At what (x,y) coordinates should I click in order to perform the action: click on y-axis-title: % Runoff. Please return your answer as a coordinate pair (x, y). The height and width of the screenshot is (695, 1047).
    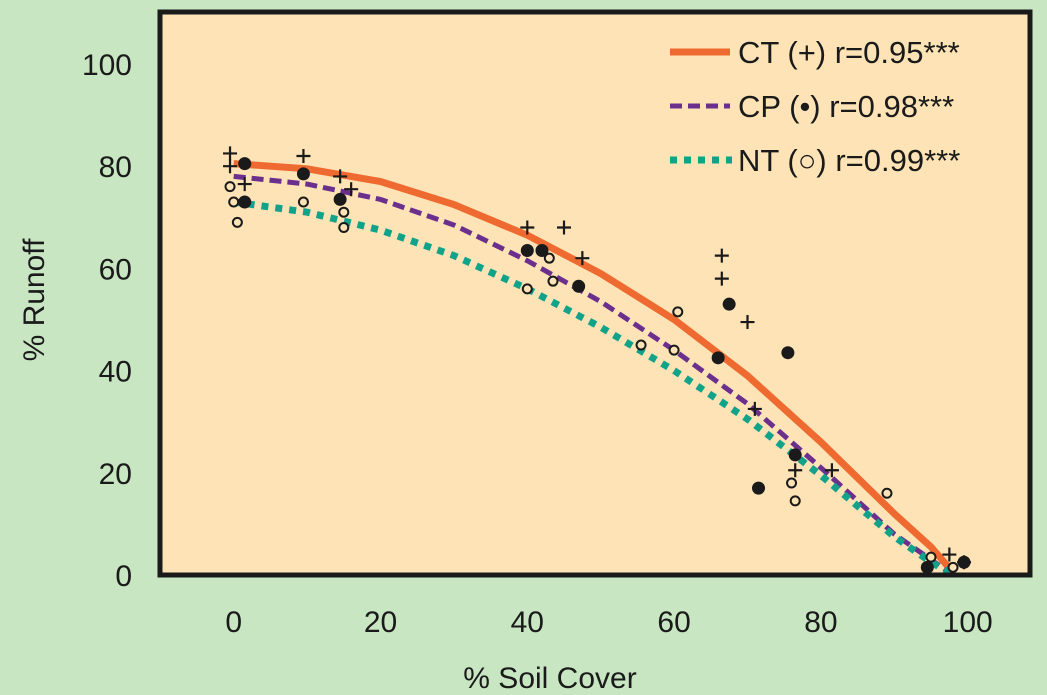
    Looking at the image, I should click on (34, 300).